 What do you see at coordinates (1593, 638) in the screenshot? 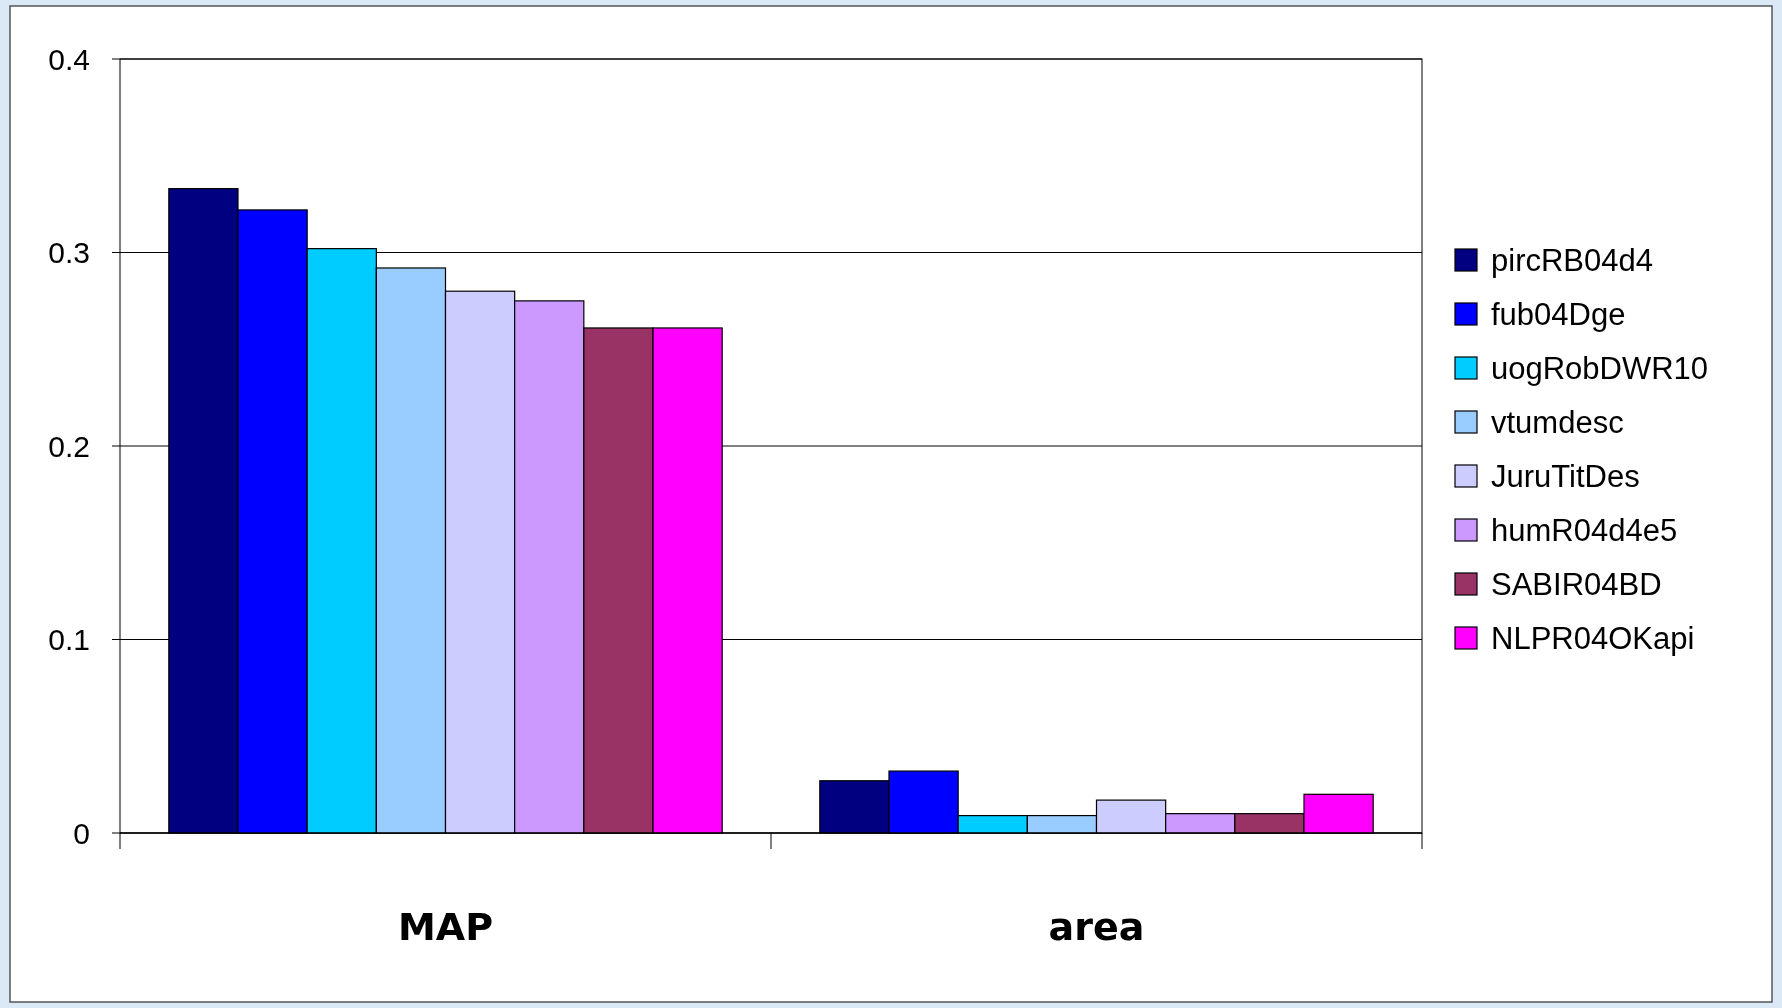
I see `legend-label: NLPR04OKapi` at bounding box center [1593, 638].